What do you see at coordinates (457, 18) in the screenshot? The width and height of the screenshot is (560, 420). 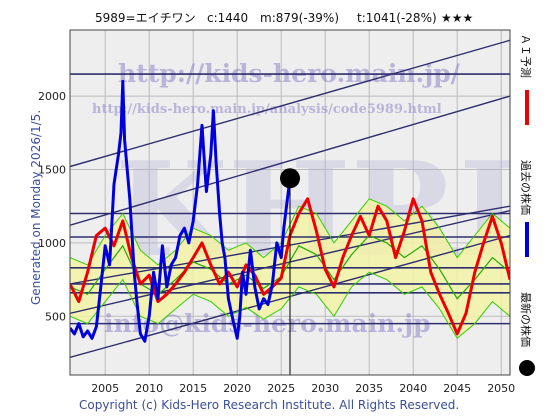 I see `rating-stars: ★★★` at bounding box center [457, 18].